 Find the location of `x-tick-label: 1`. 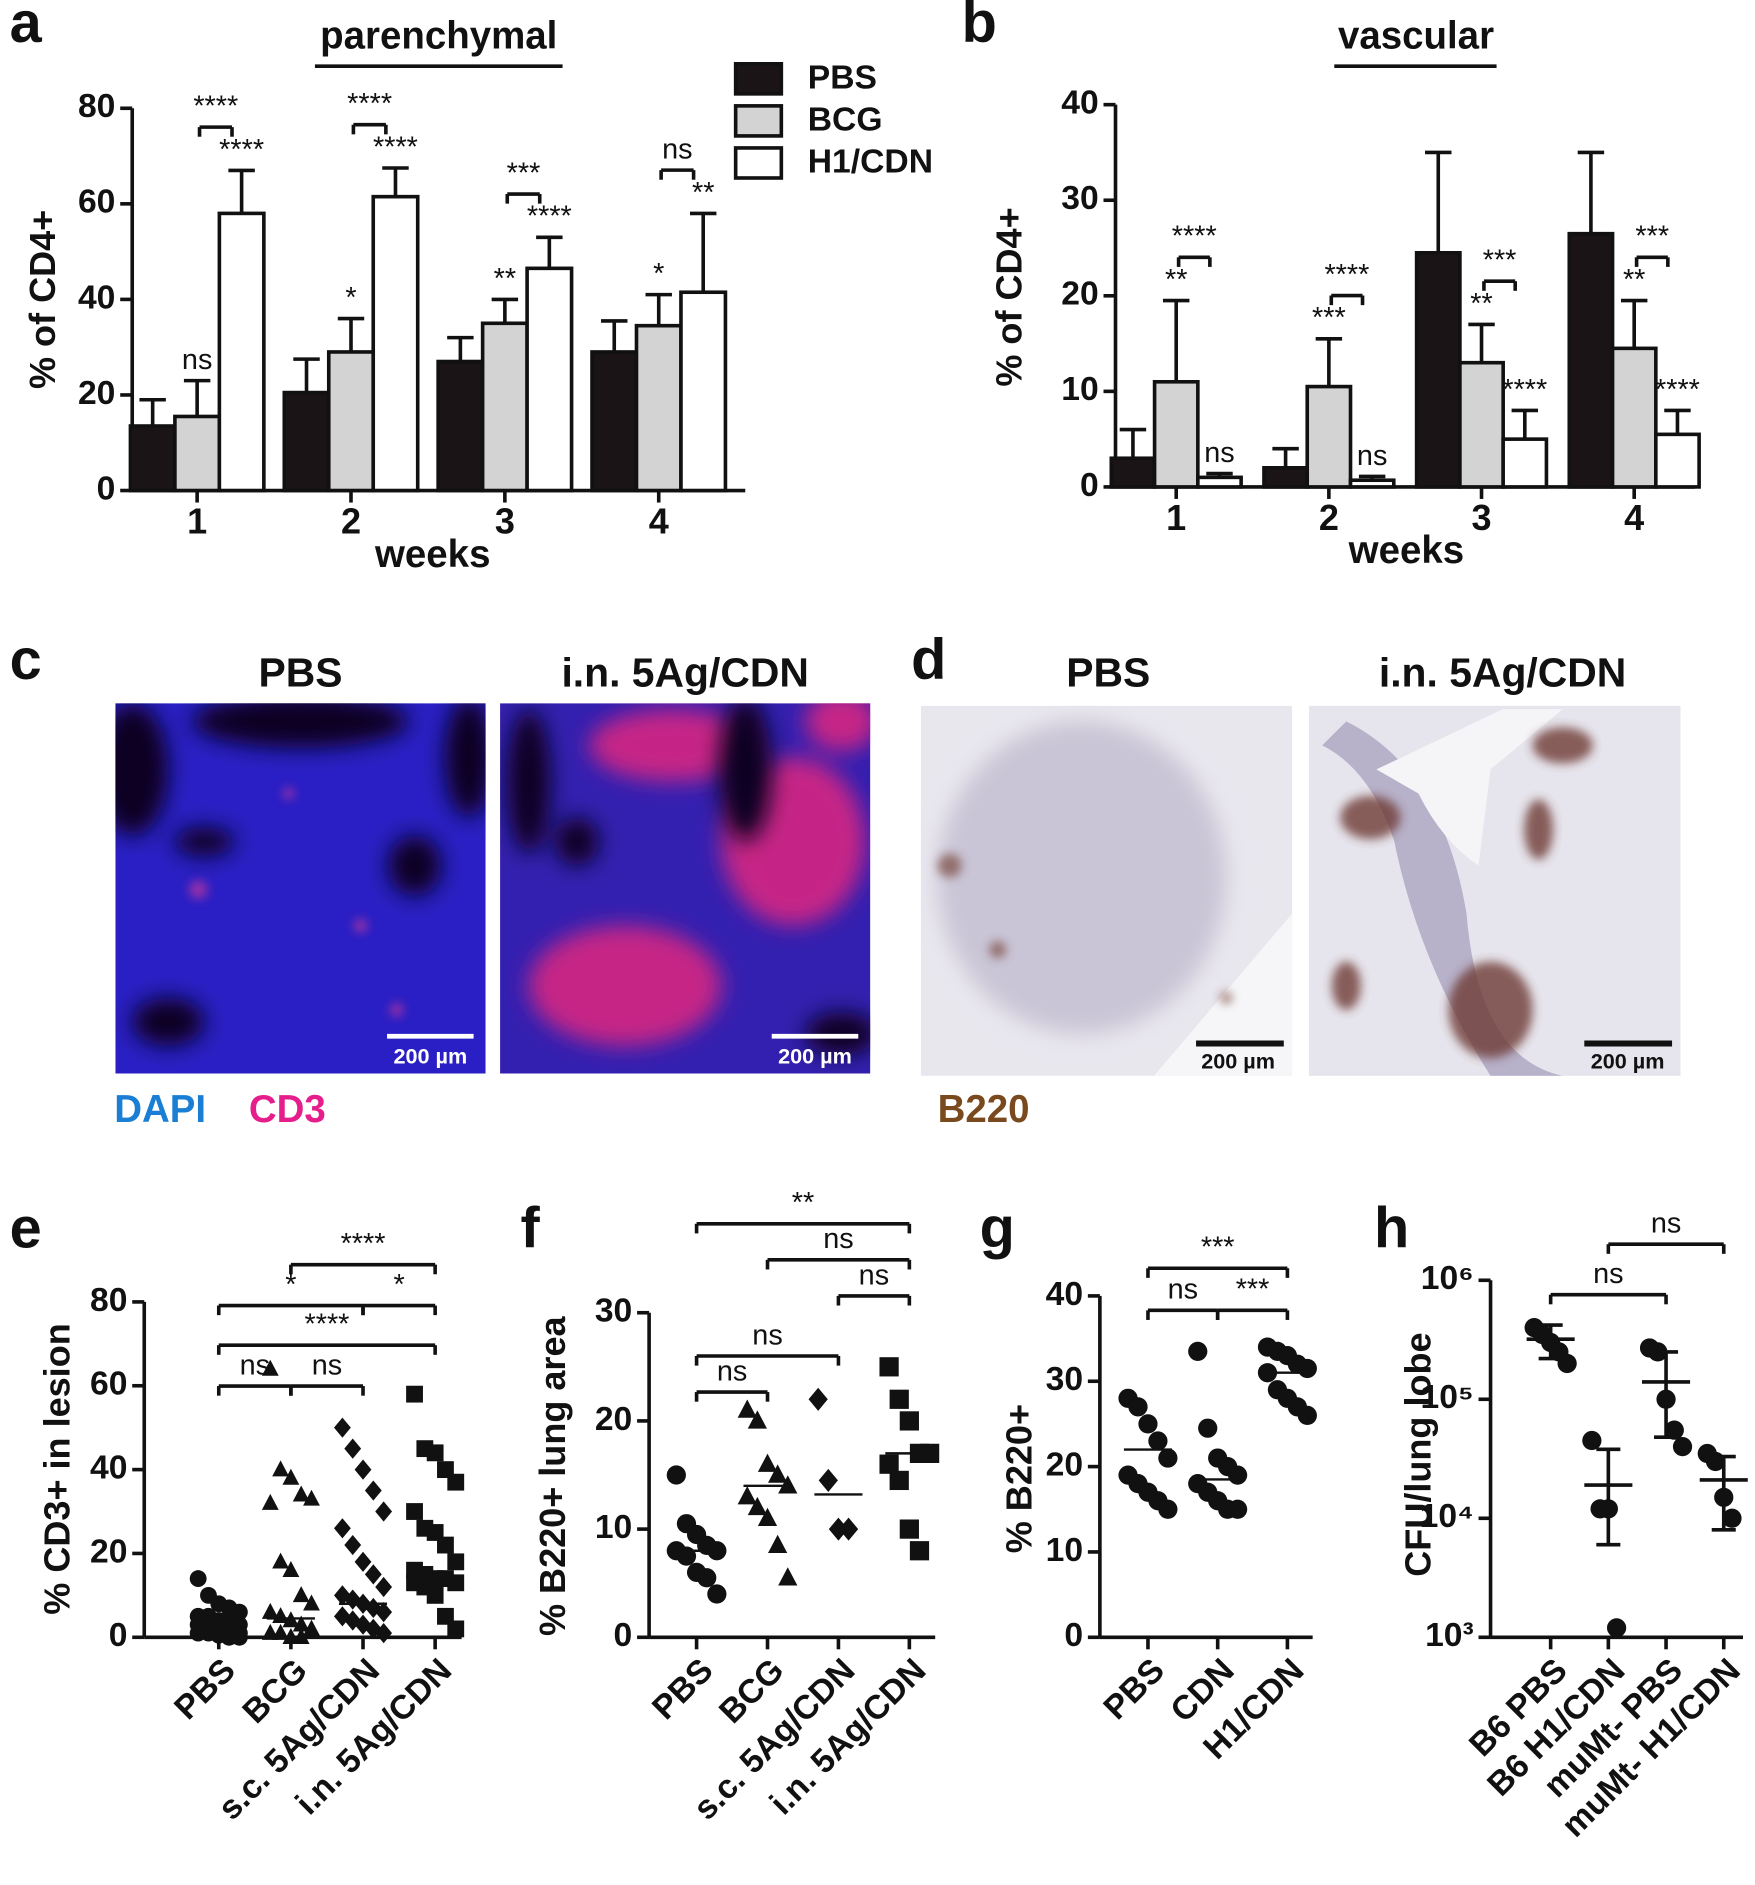

x-tick-label: 1 is located at coordinates (1176, 517).